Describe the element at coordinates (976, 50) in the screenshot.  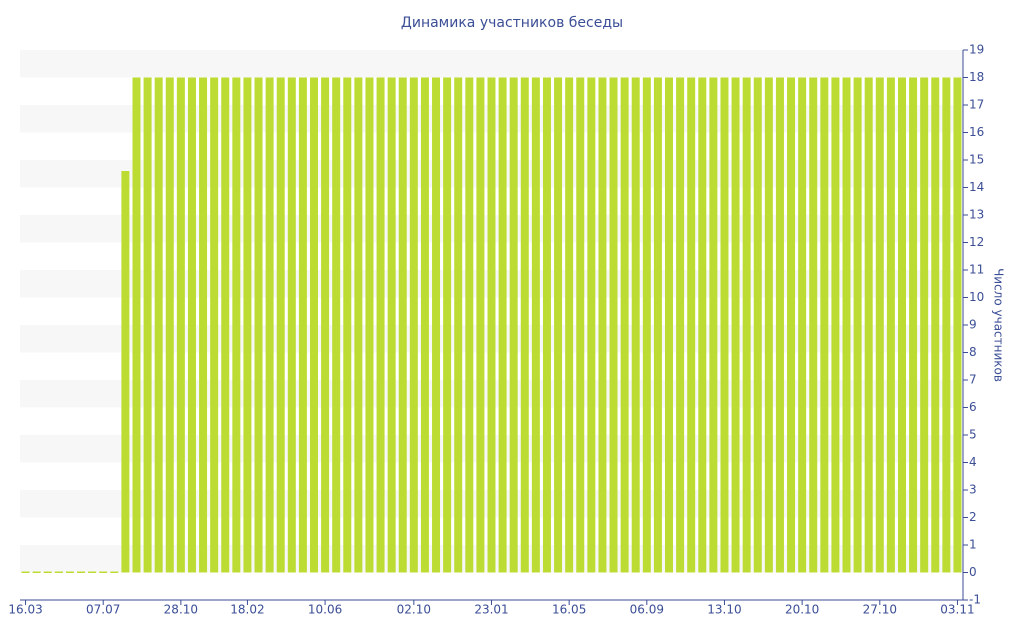
I see `y-tick-label: 19` at that location.